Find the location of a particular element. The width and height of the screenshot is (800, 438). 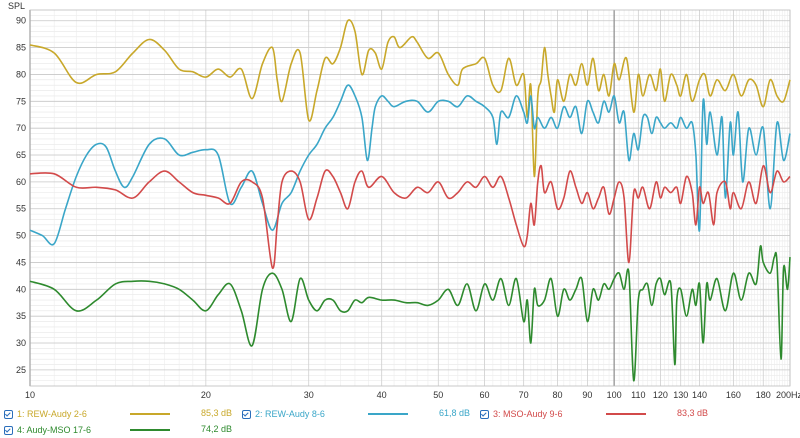

y-tick-label: 35 is located at coordinates (21, 316).